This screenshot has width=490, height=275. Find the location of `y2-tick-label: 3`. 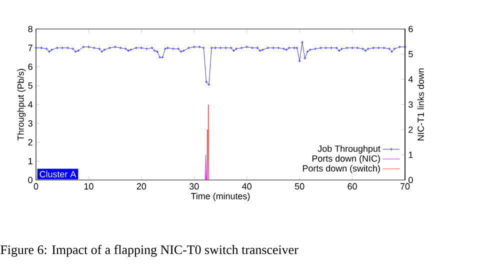

y2-tick-label: 3 is located at coordinates (410, 104).